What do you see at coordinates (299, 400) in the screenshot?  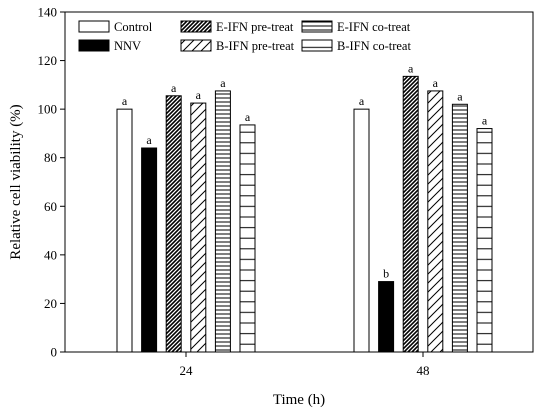 I see `x-axis-title: Time (h)` at bounding box center [299, 400].